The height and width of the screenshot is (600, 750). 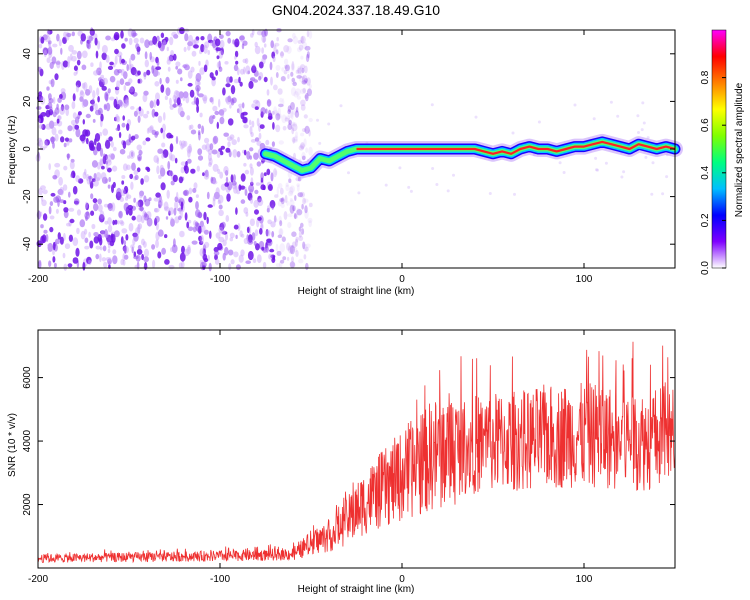 What do you see at coordinates (27, 244) in the screenshot?
I see `y-tick-label: -40` at bounding box center [27, 244].